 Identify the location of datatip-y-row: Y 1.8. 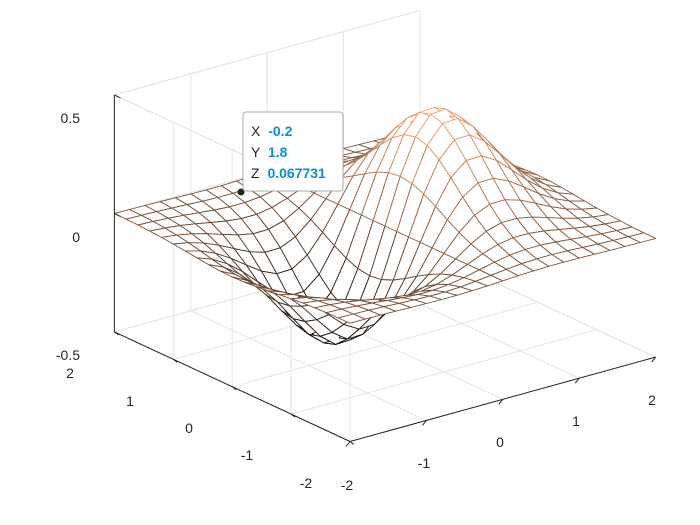
(269, 152).